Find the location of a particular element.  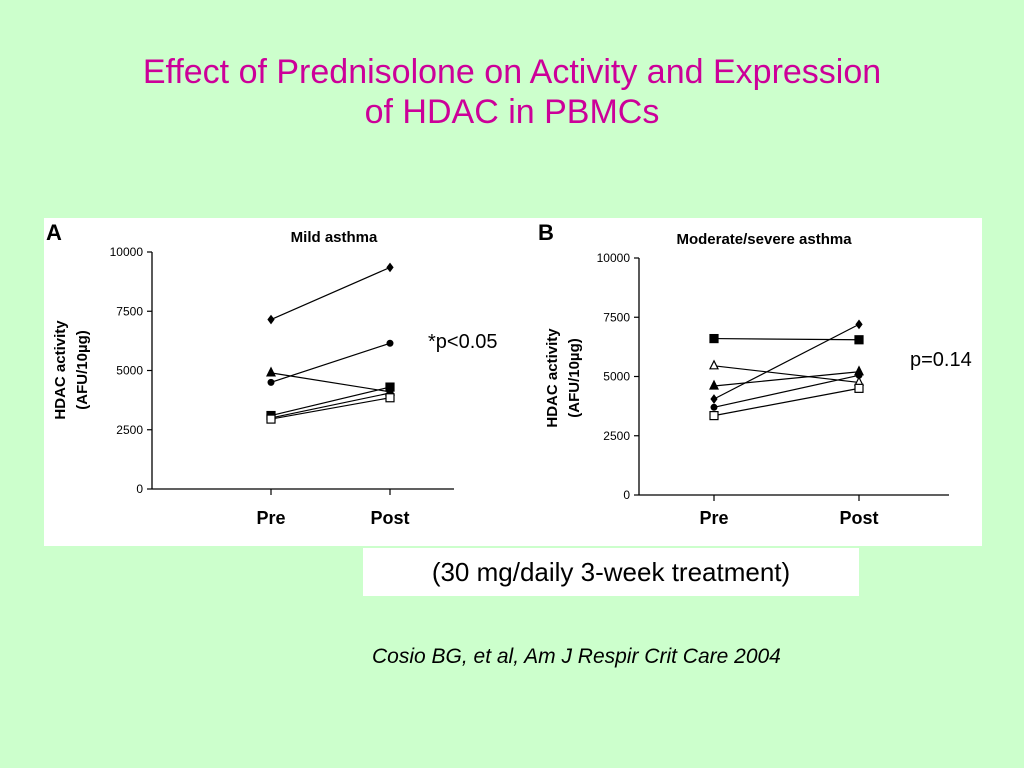

chart-1-series-2-post-point is located at coordinates (390, 343).